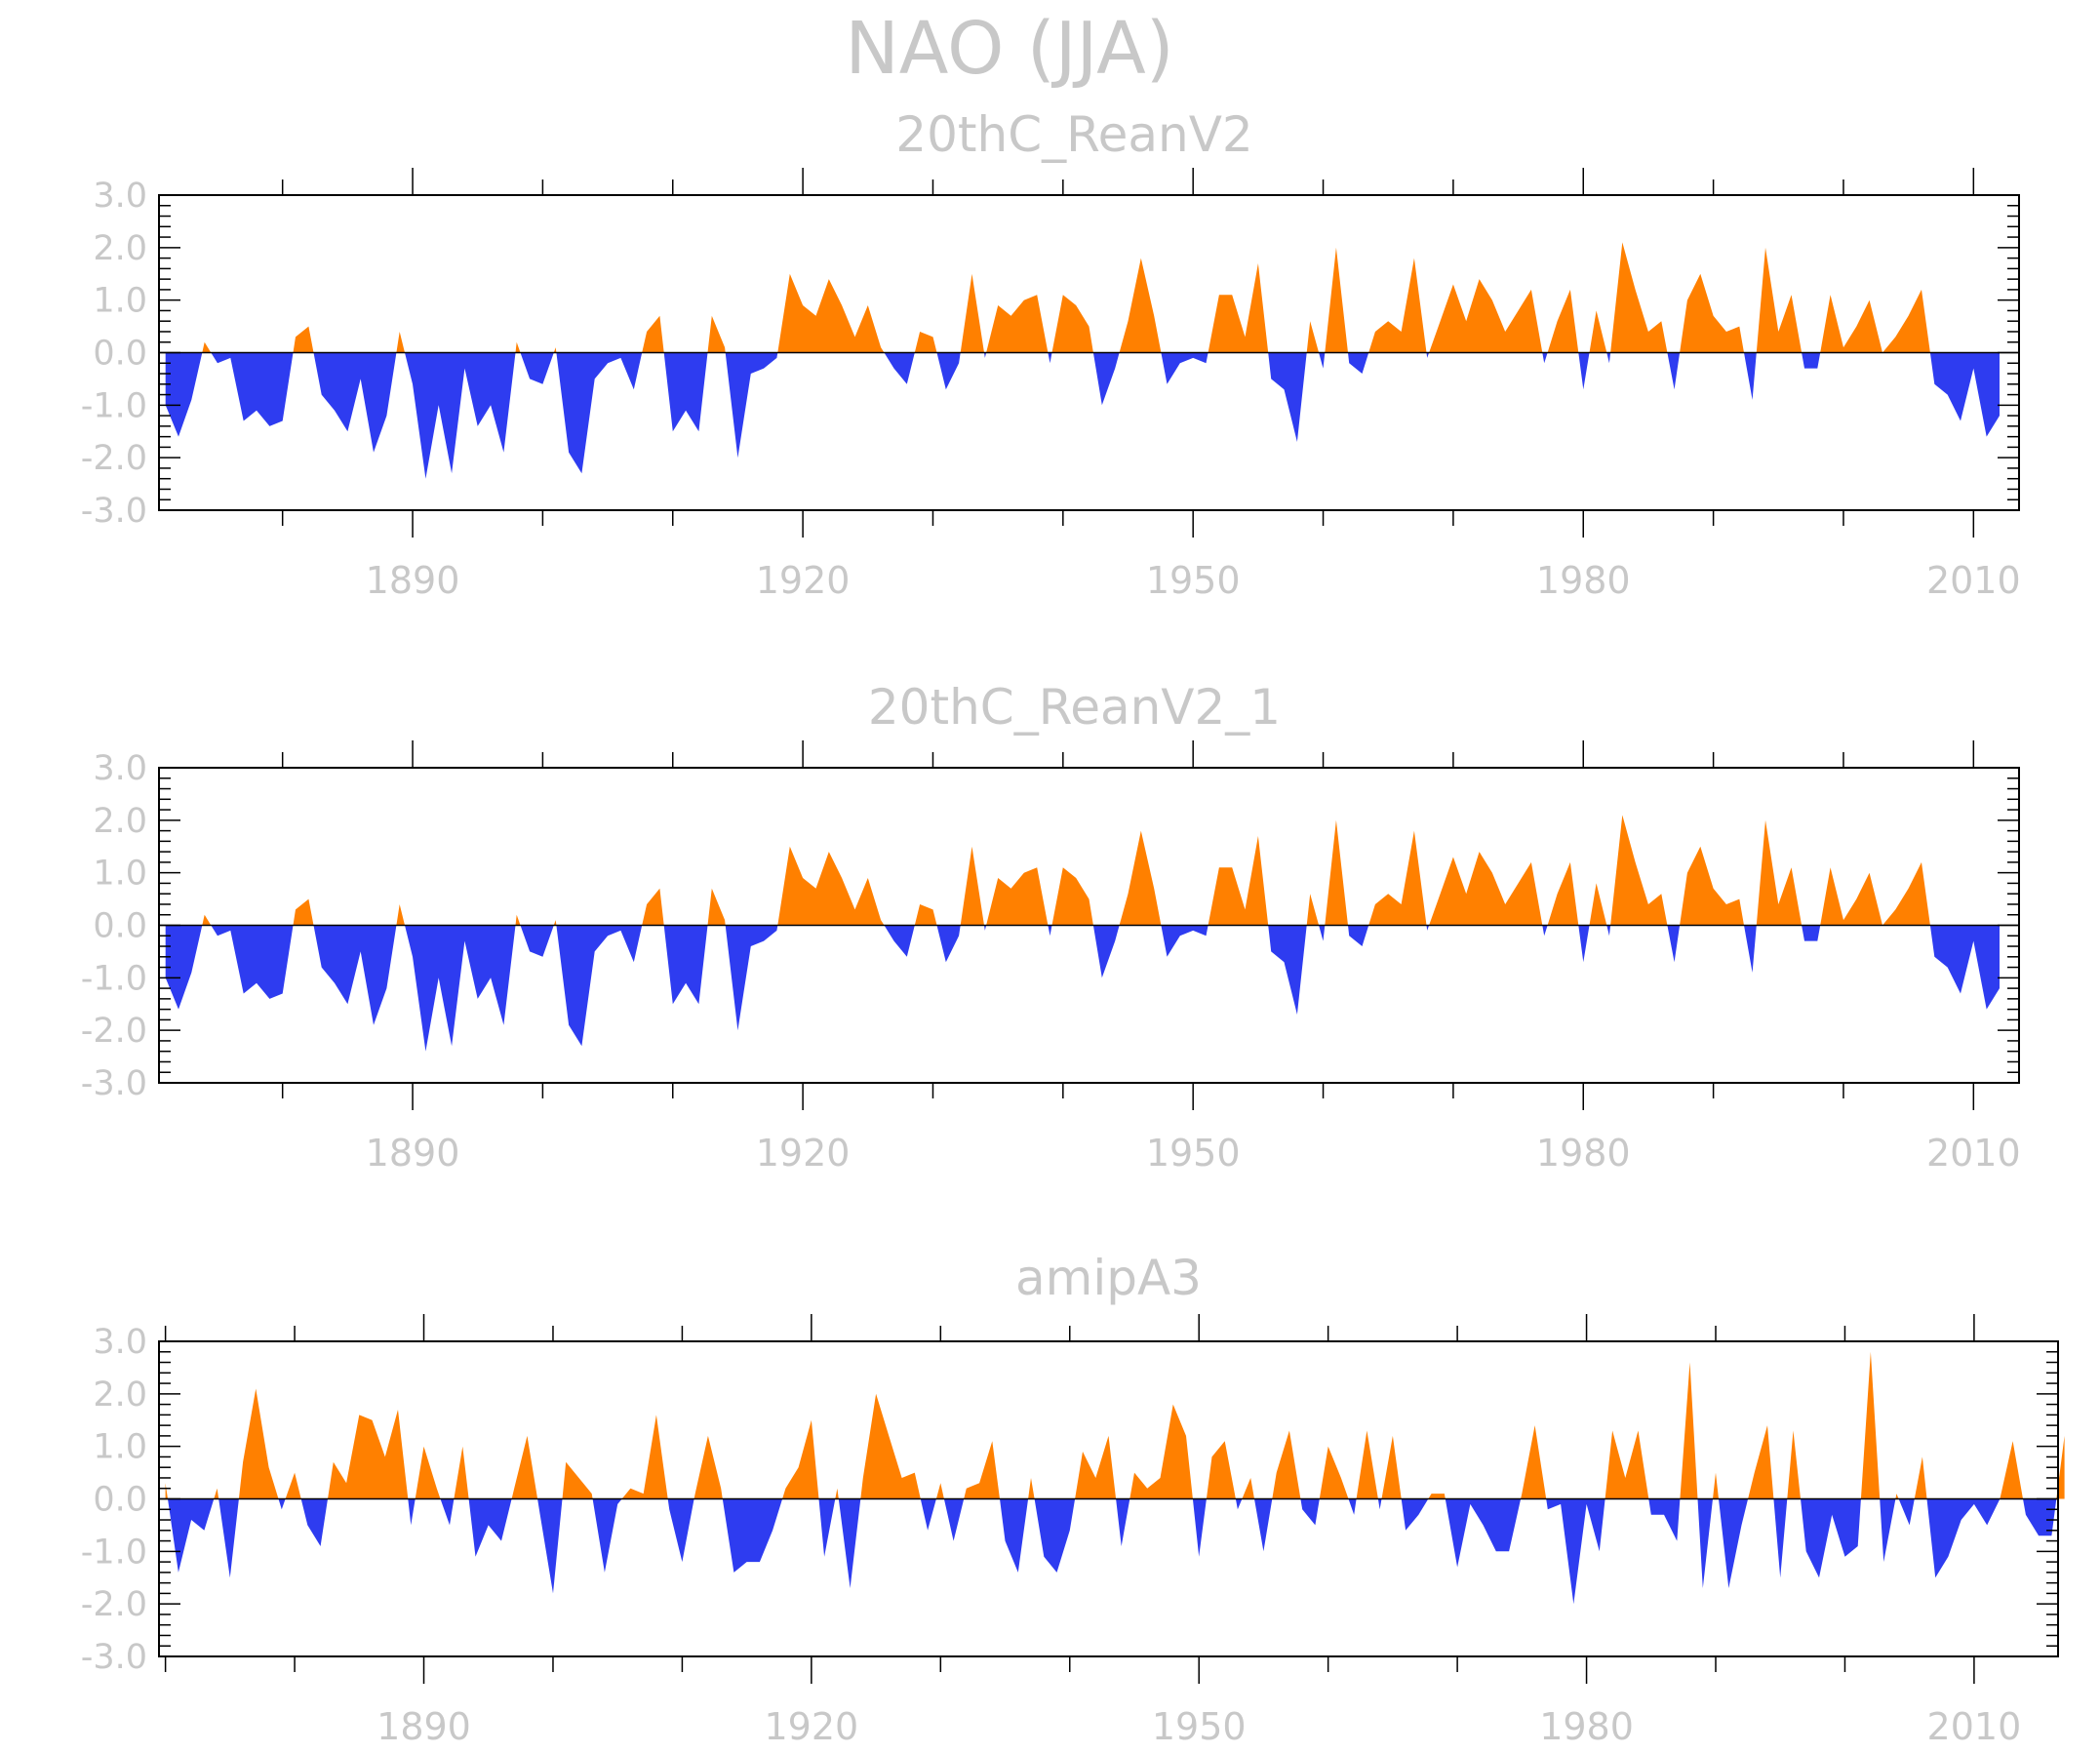 The width and height of the screenshot is (2100, 1754). What do you see at coordinates (1074, 707) in the screenshot?
I see `panel-title: 20thC_ReanV2_1` at bounding box center [1074, 707].